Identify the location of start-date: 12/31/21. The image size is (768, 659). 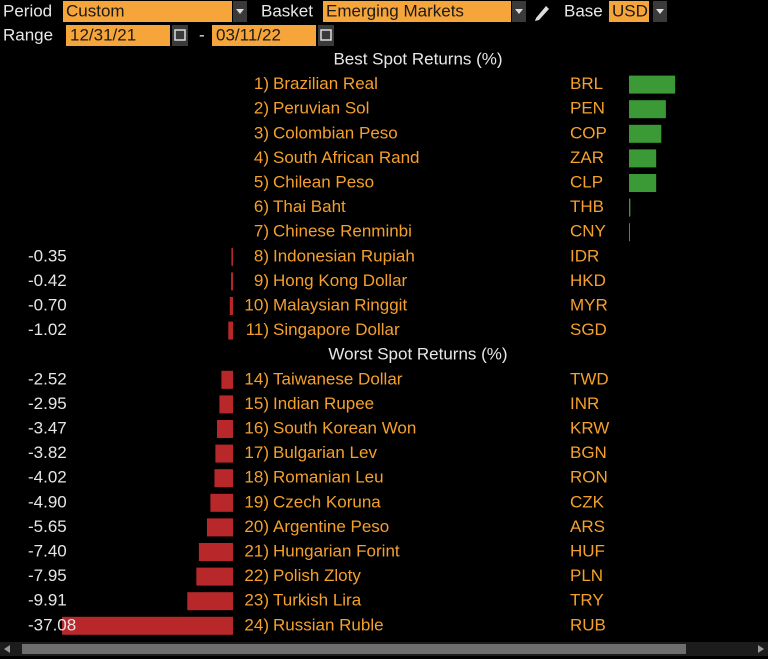
(103, 34).